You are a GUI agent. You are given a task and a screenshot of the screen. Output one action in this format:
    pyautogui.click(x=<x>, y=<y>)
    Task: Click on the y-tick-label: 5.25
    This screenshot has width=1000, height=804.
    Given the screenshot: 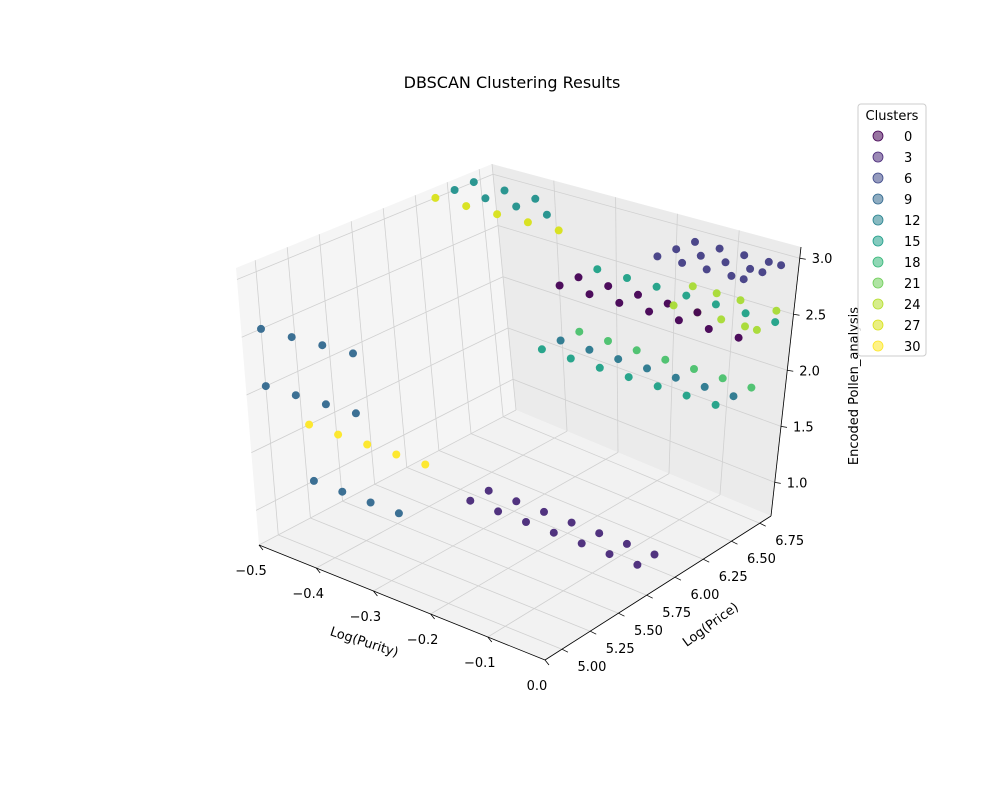 What is the action you would take?
    pyautogui.click(x=620, y=649)
    